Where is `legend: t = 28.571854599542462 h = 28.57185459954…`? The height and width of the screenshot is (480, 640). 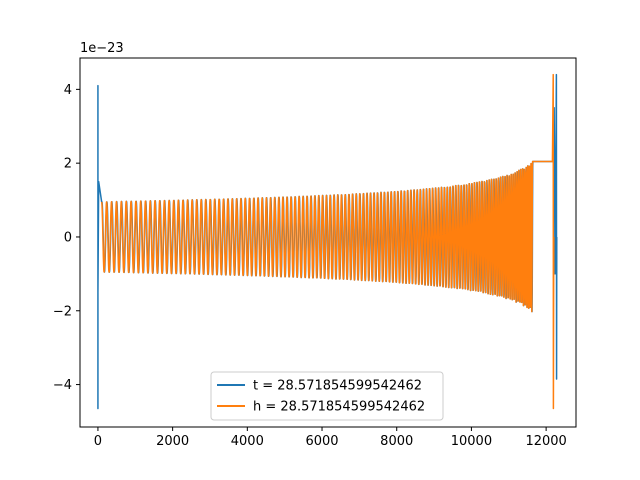 legend: t = 28.571854599542462 h = 28.57185459954… is located at coordinates (327, 396).